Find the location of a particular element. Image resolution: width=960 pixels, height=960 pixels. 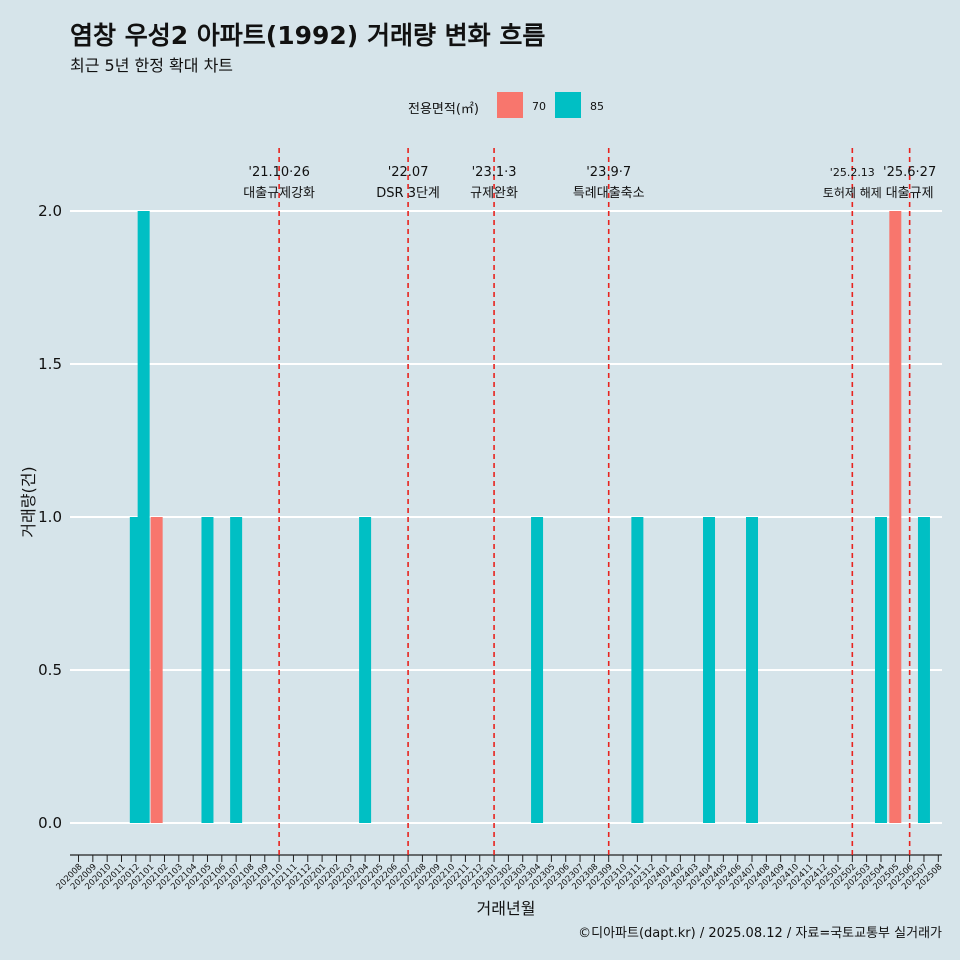

legend-label-85: 85 is located at coordinates (597, 106).